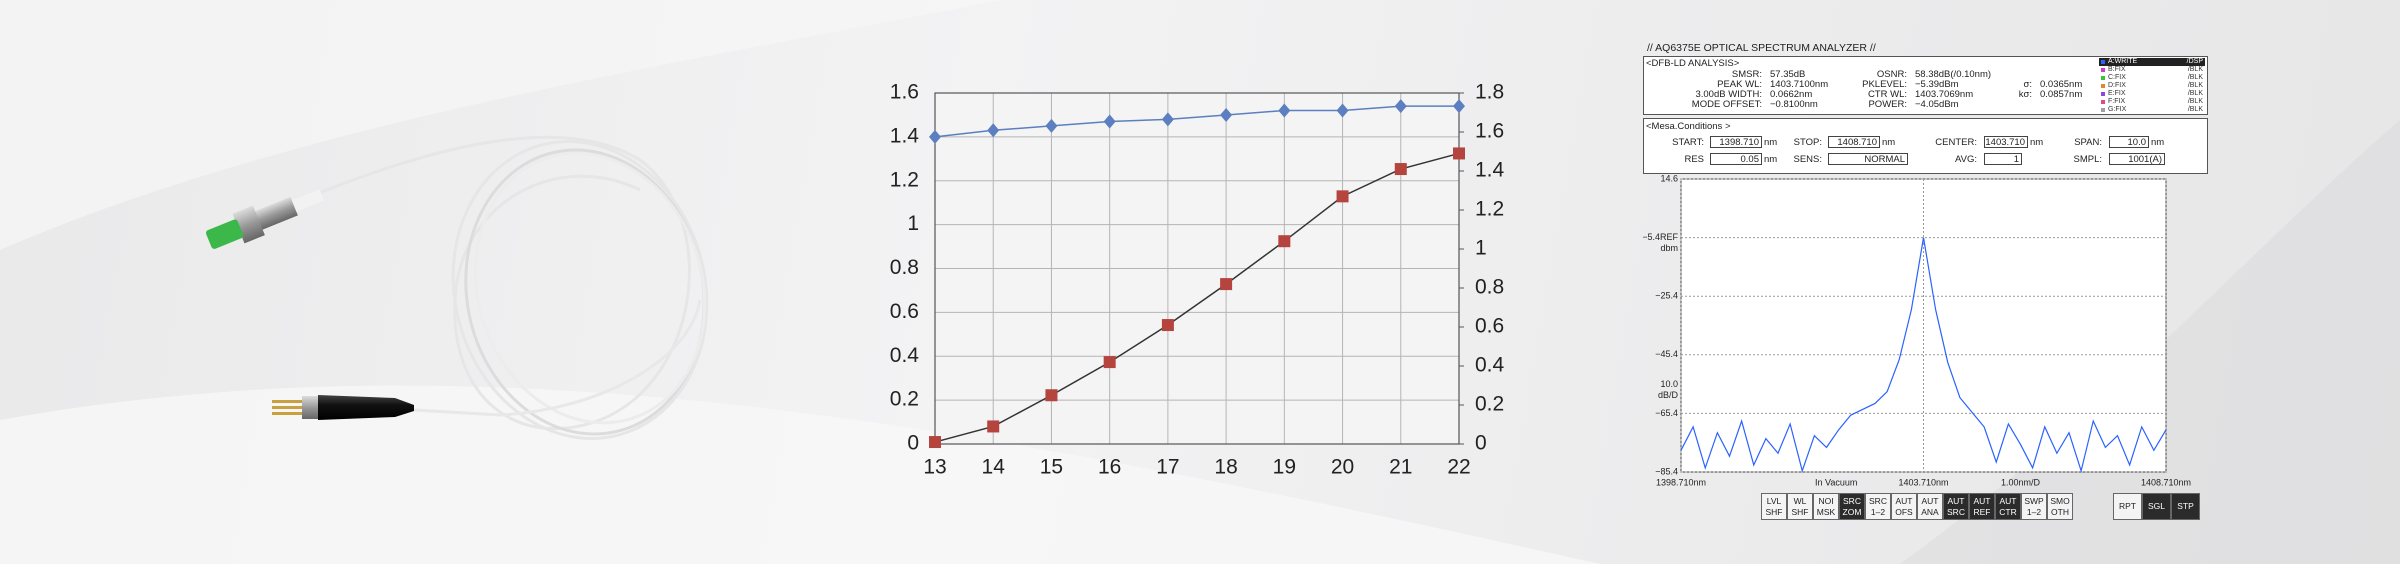  Describe the element at coordinates (1887, 94) in the screenshot. I see `analysis-label: CTR WL:` at that location.